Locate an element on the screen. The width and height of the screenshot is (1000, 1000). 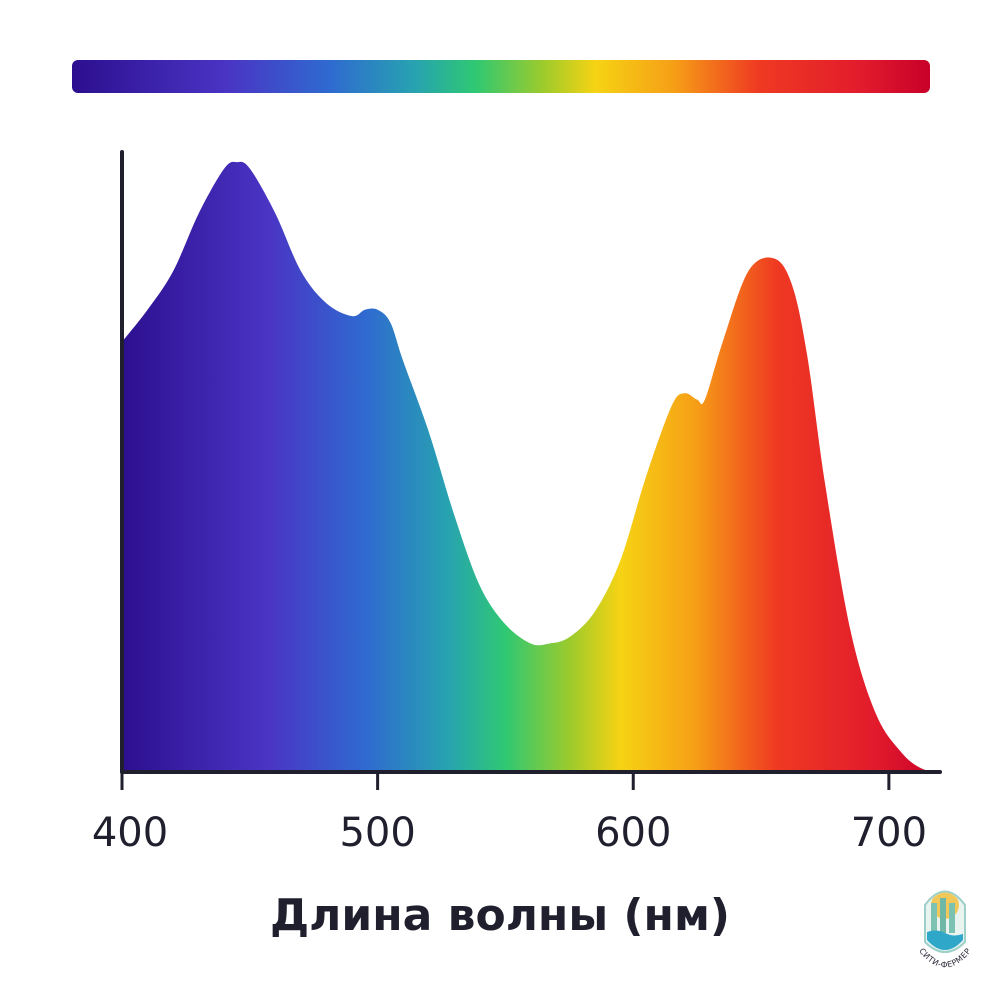
x-tick-label-500: 500 is located at coordinates (377, 833).